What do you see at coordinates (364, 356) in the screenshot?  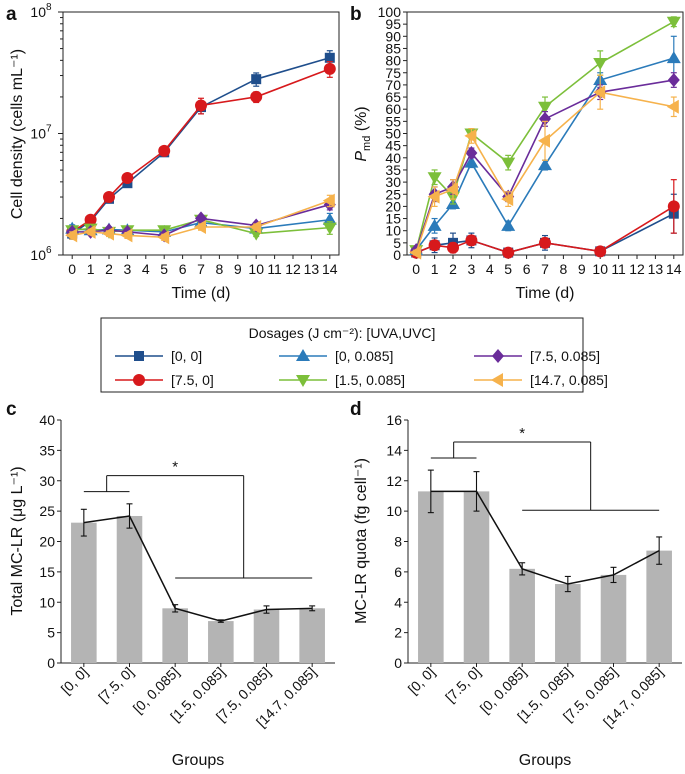 I see `legend-label: [0, 0.085]` at bounding box center [364, 356].